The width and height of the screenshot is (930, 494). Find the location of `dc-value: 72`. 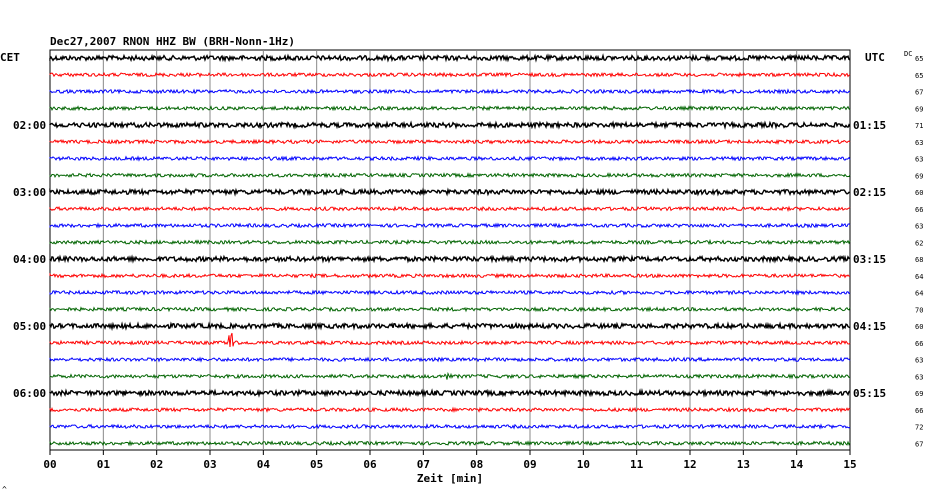

dc-value: 72 is located at coordinates (919, 428).